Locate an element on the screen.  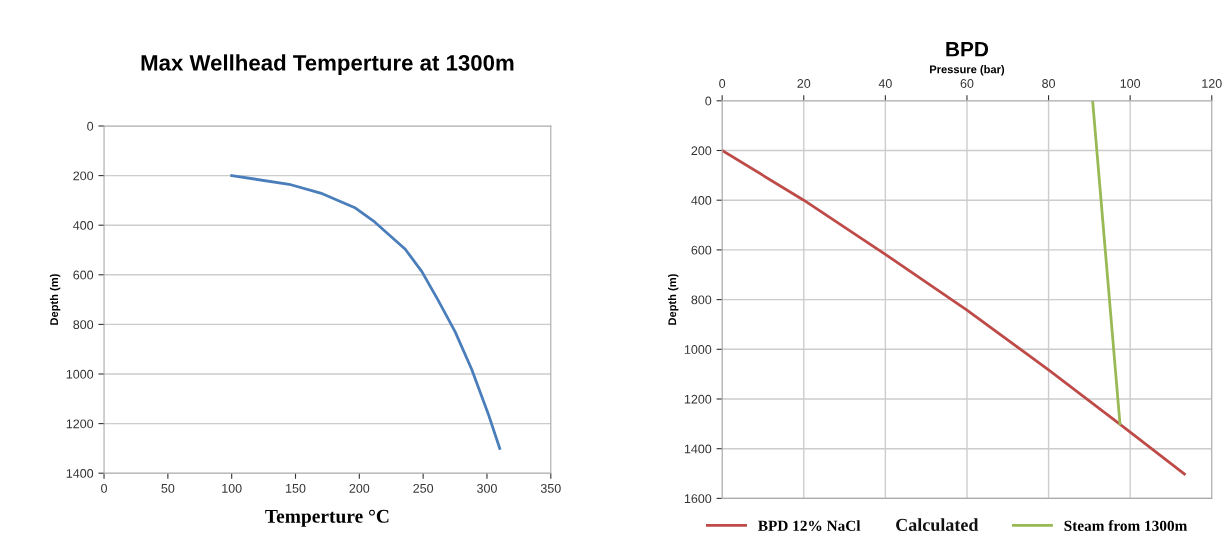
x-tick-label: 40 is located at coordinates (885, 83).